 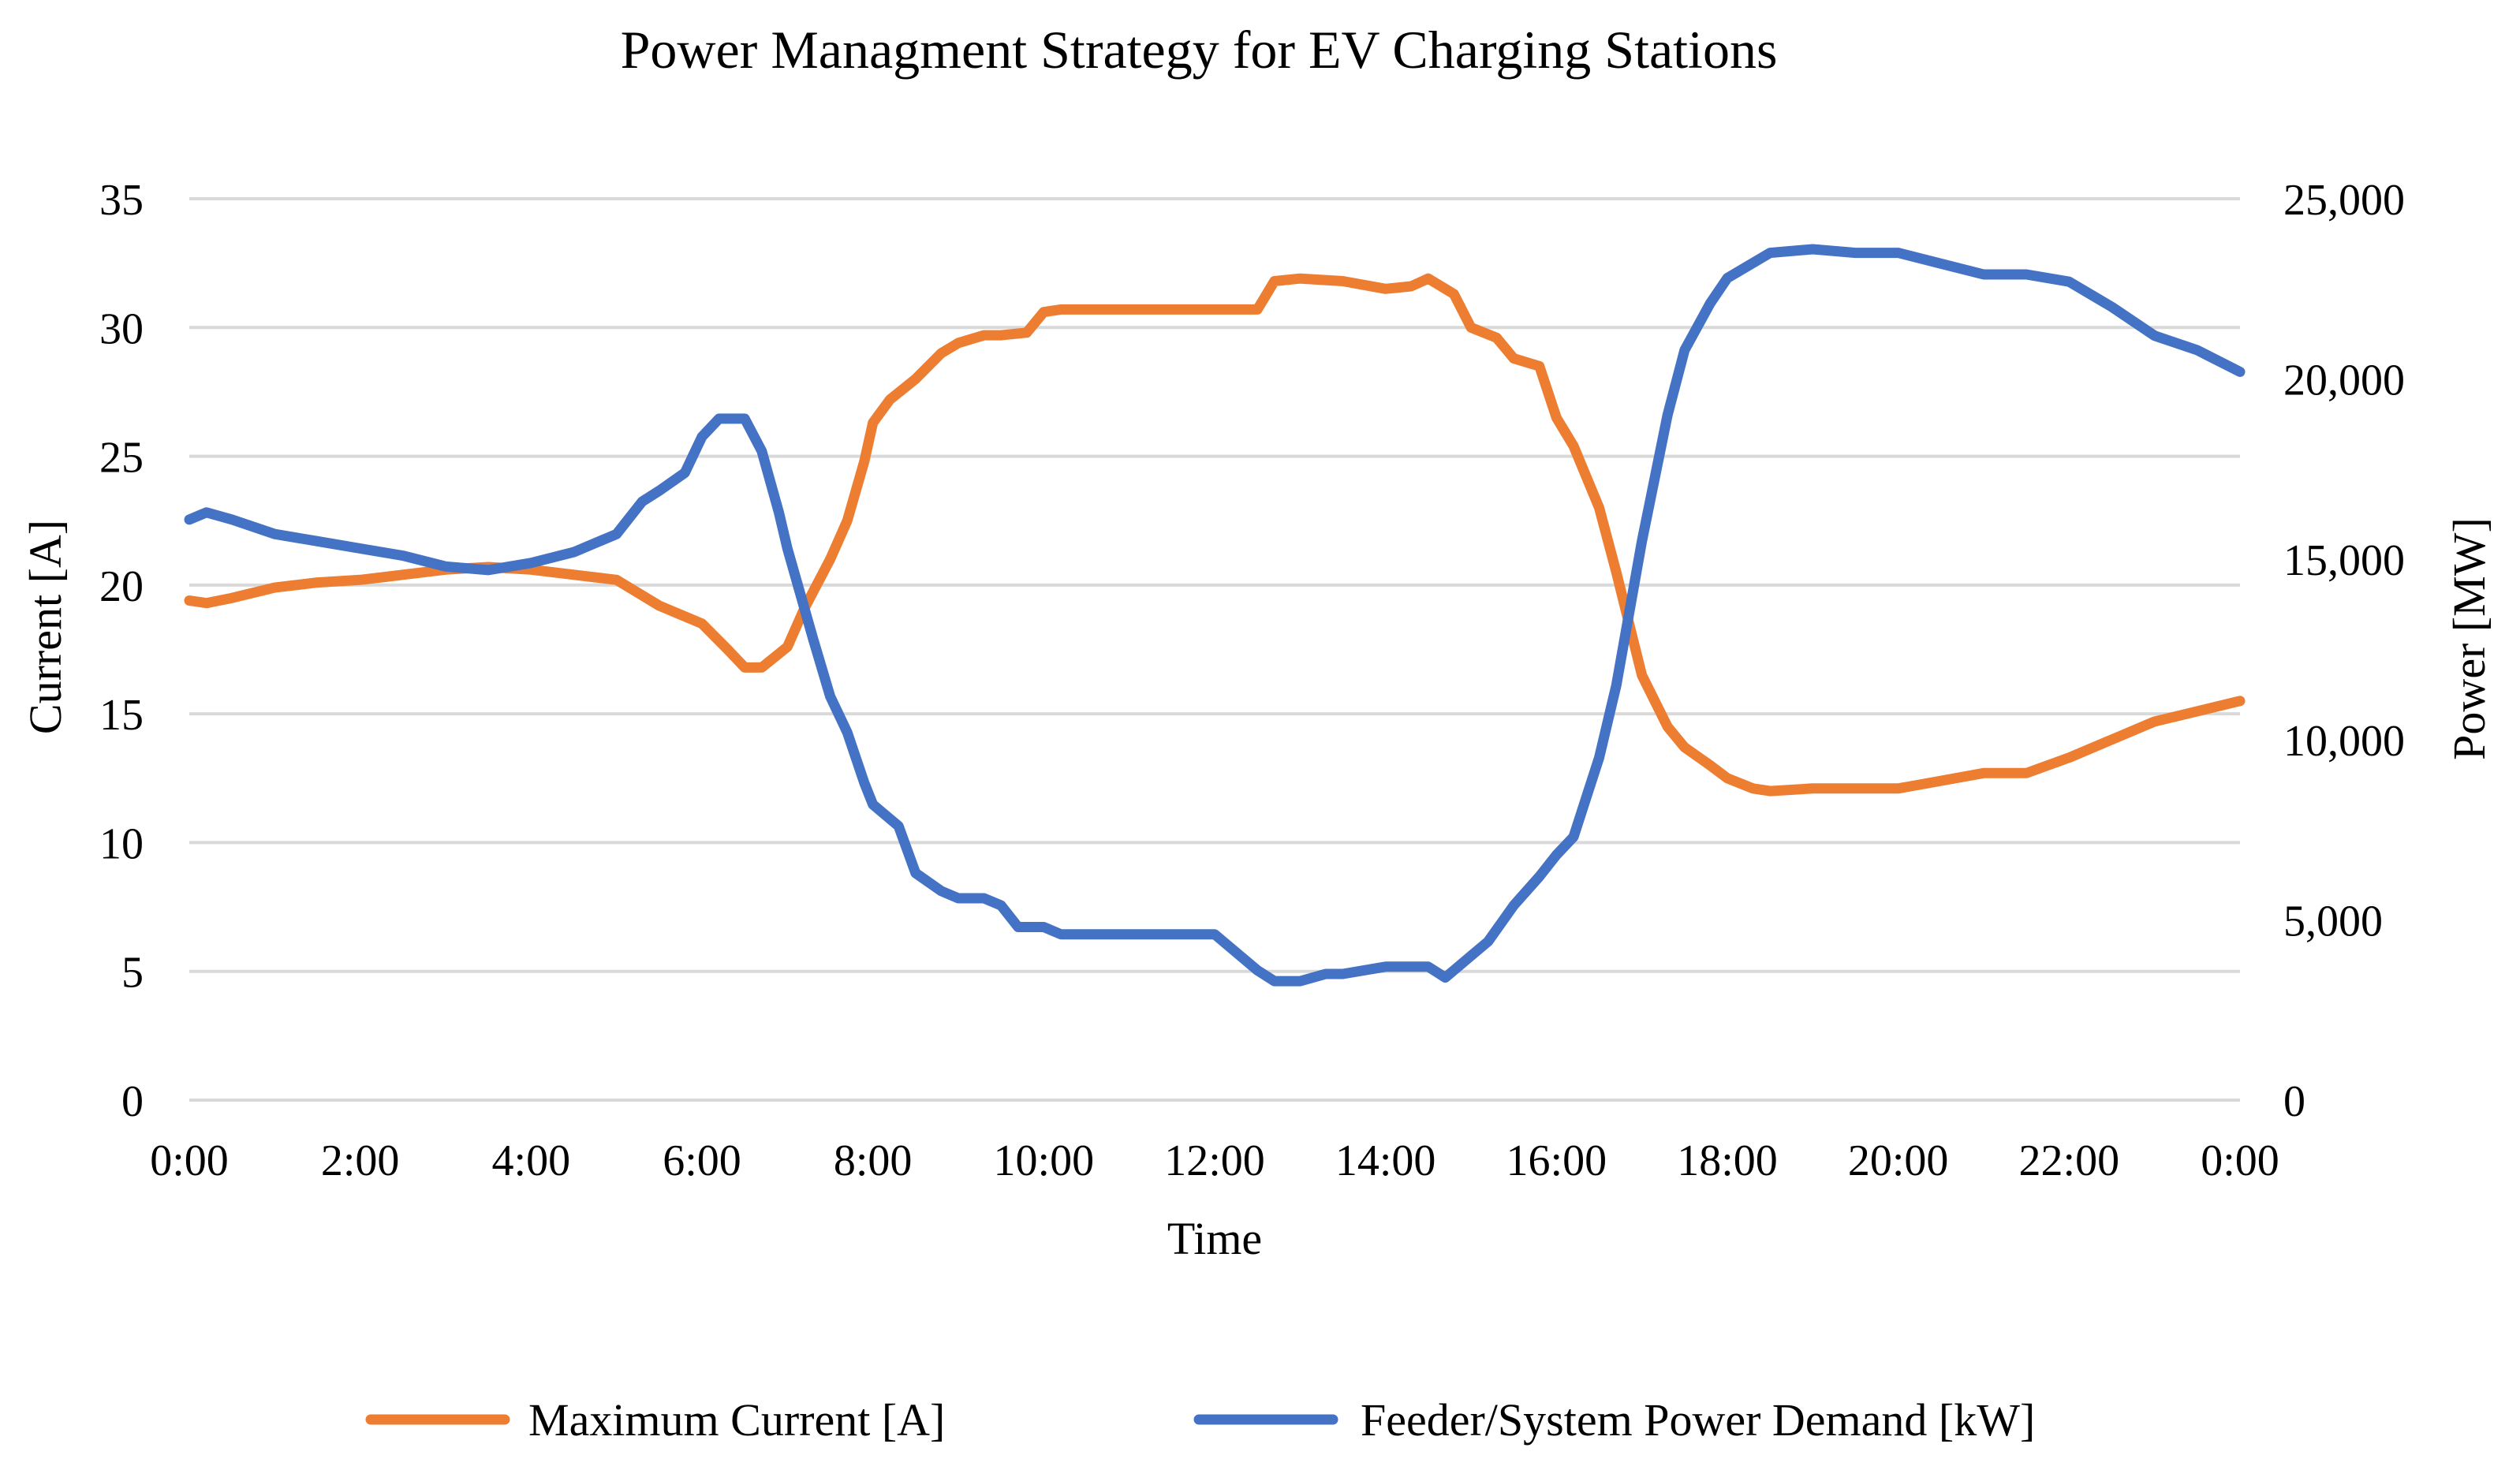 What do you see at coordinates (2344, 651) in the screenshot?
I see `y2-axis-ticks: 0 5,000 10,000 15,000 20,000 25,000` at bounding box center [2344, 651].